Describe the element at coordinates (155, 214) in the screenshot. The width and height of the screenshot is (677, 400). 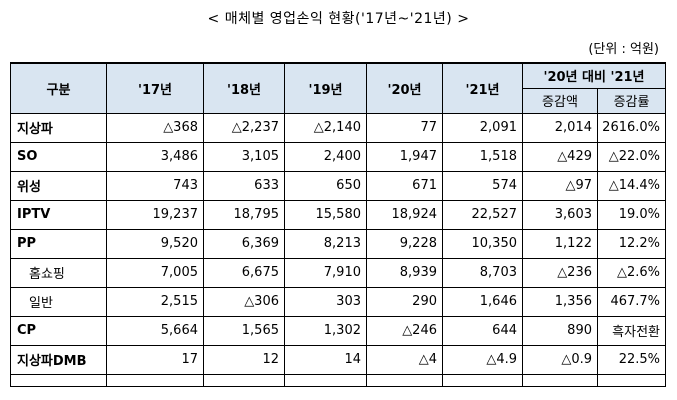
I see `table-cell: 19,237` at that location.